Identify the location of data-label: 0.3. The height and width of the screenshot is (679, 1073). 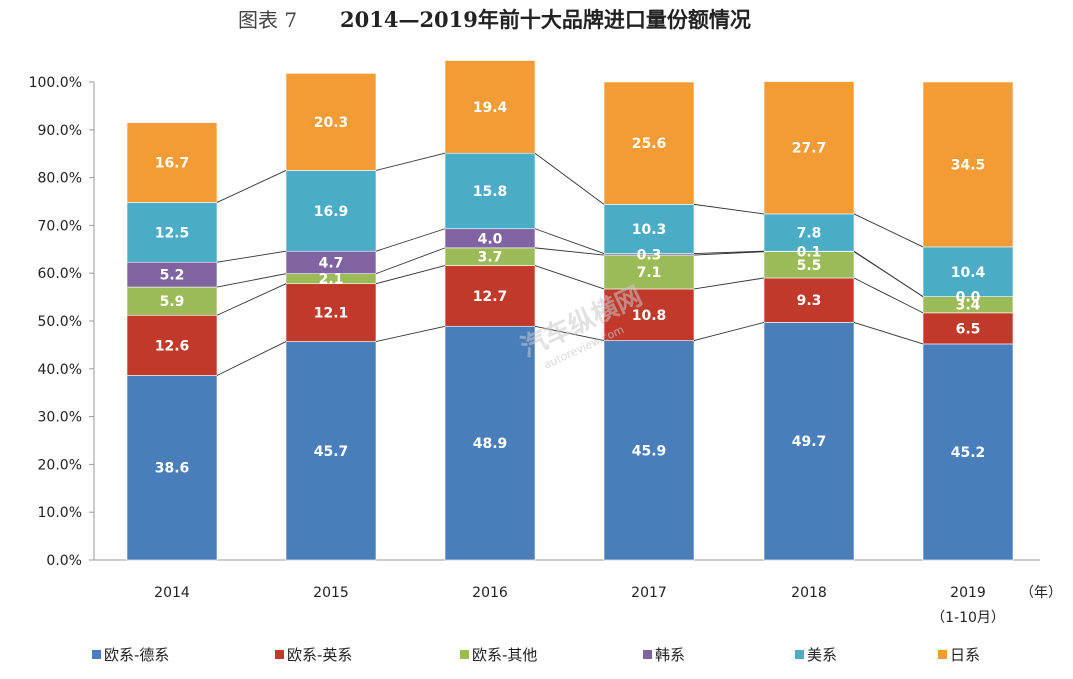
(649, 255).